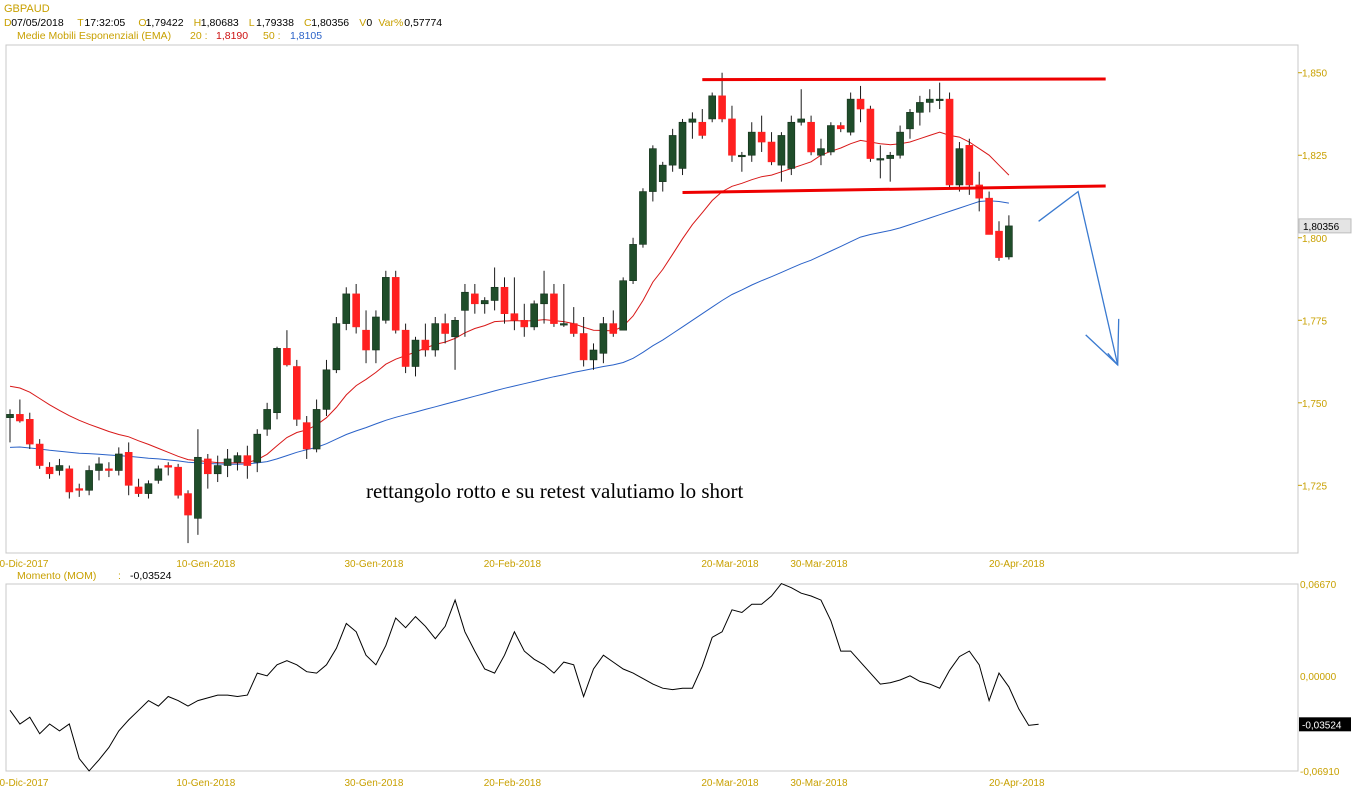 The width and height of the screenshot is (1352, 800). What do you see at coordinates (369, 23) in the screenshot?
I see `header-value: 0` at bounding box center [369, 23].